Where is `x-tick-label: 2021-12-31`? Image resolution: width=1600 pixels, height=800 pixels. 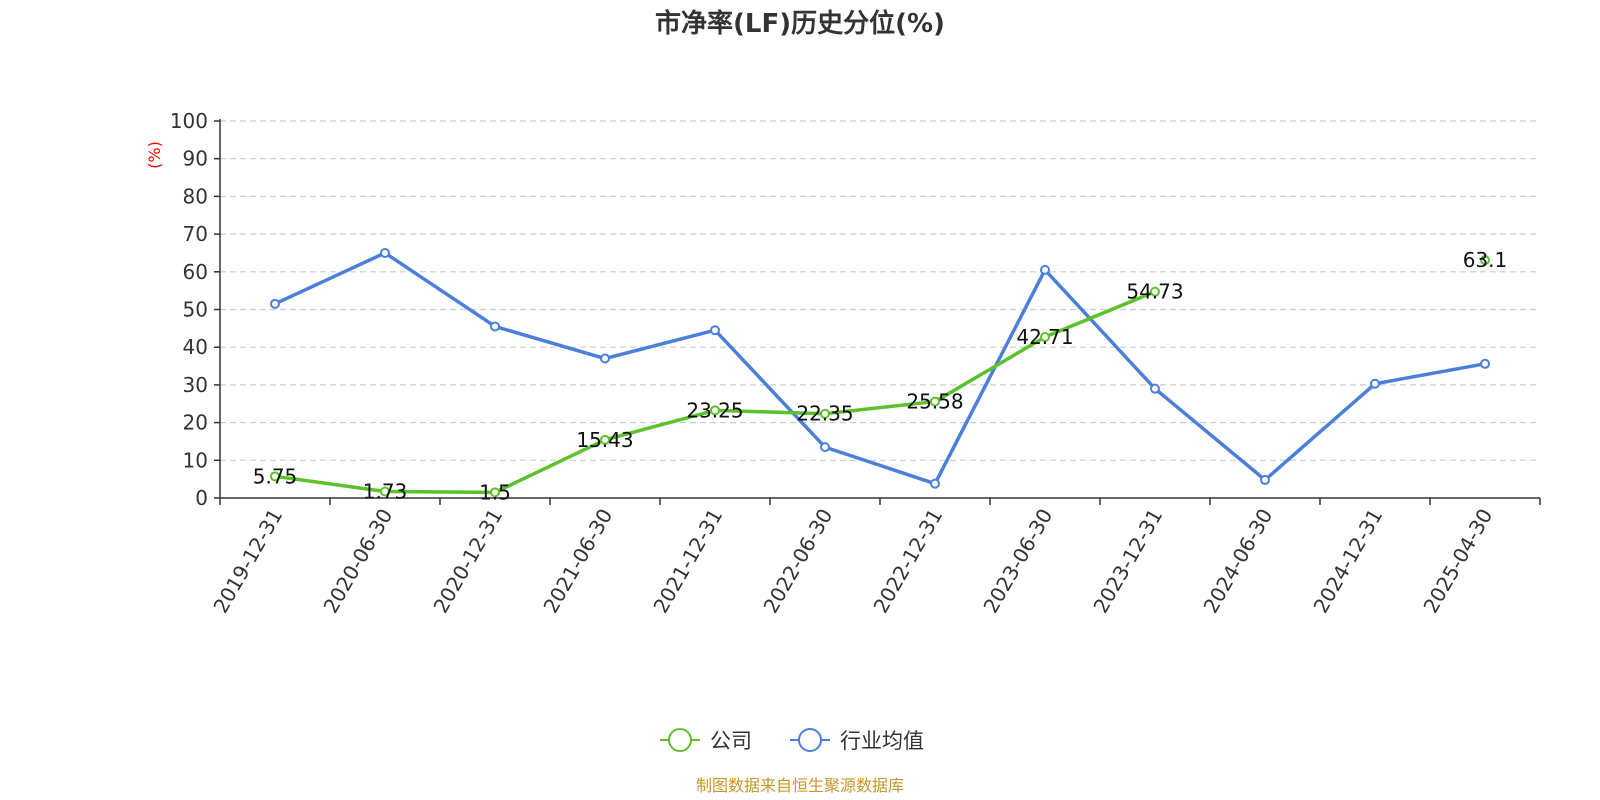 x-tick-label: 2021-12-31 is located at coordinates (687, 561).